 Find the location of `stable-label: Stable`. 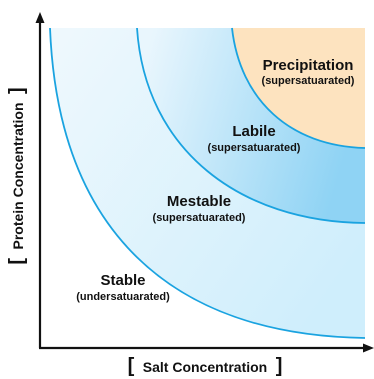

stable-label: Stable is located at coordinates (122, 280).